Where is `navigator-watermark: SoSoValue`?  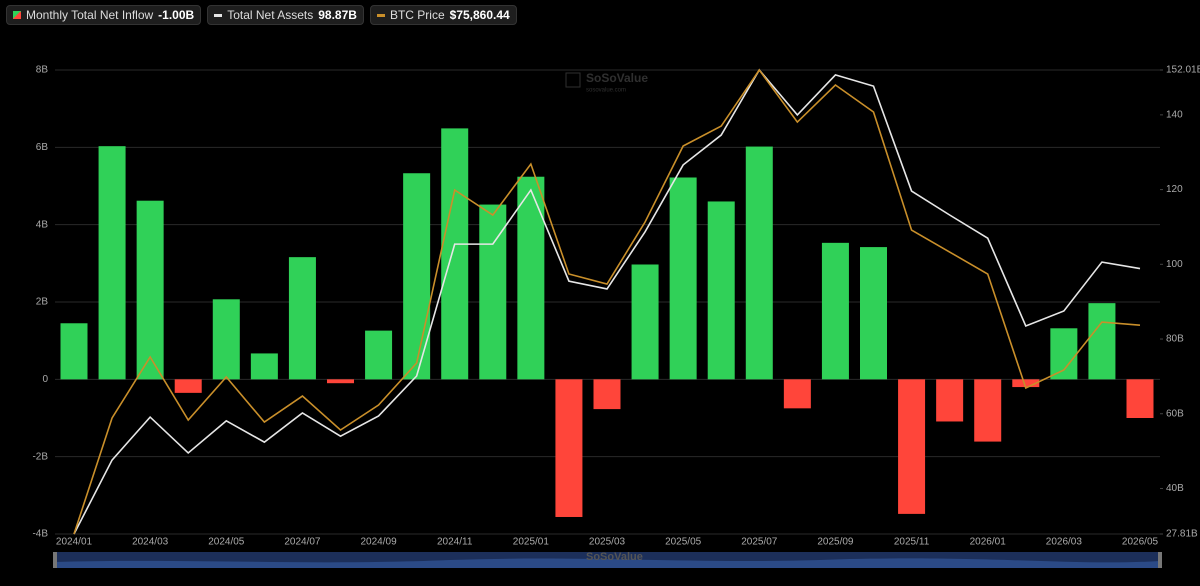
navigator-watermark: SoSoValue is located at coordinates (614, 557).